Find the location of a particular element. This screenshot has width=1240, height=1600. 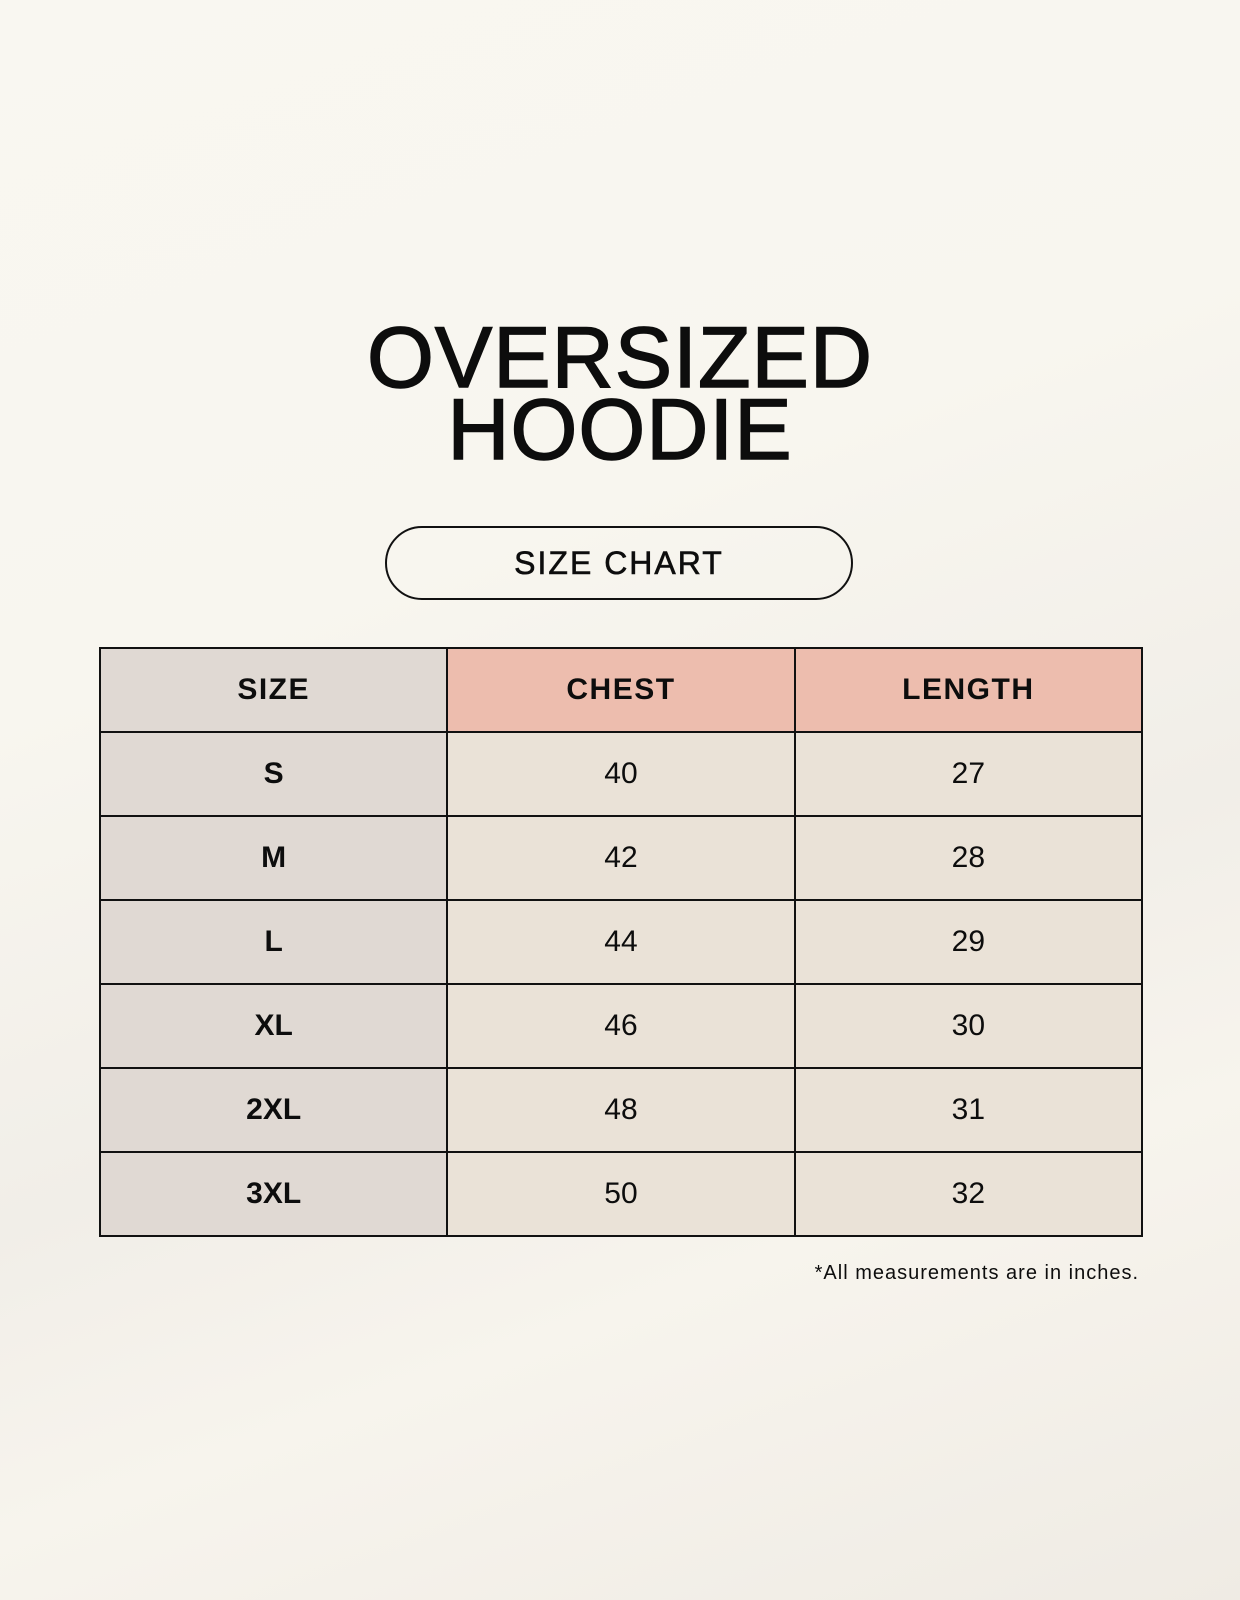

cell-chest: 50 is located at coordinates (621, 1194).